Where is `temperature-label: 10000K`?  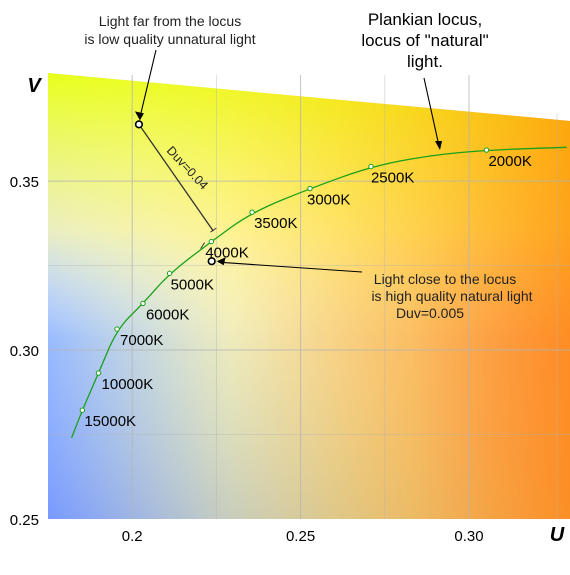
temperature-label: 10000K is located at coordinates (128, 384).